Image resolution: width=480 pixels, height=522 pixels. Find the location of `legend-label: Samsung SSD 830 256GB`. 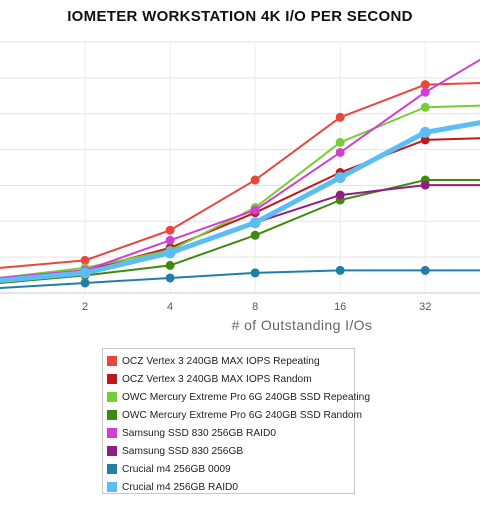

legend-label: Samsung SSD 830 256GB is located at coordinates (183, 451).